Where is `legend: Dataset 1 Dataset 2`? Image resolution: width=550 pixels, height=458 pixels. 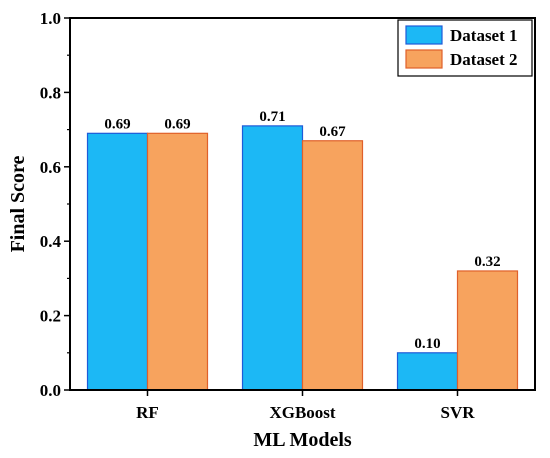 legend: Dataset 1 Dataset 2 is located at coordinates (465, 48).